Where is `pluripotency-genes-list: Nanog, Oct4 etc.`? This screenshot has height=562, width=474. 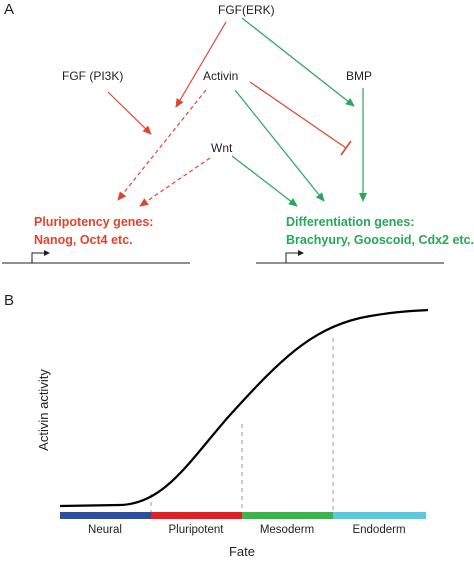 pluripotency-genes-list: Nanog, Oct4 etc. is located at coordinates (83, 240).